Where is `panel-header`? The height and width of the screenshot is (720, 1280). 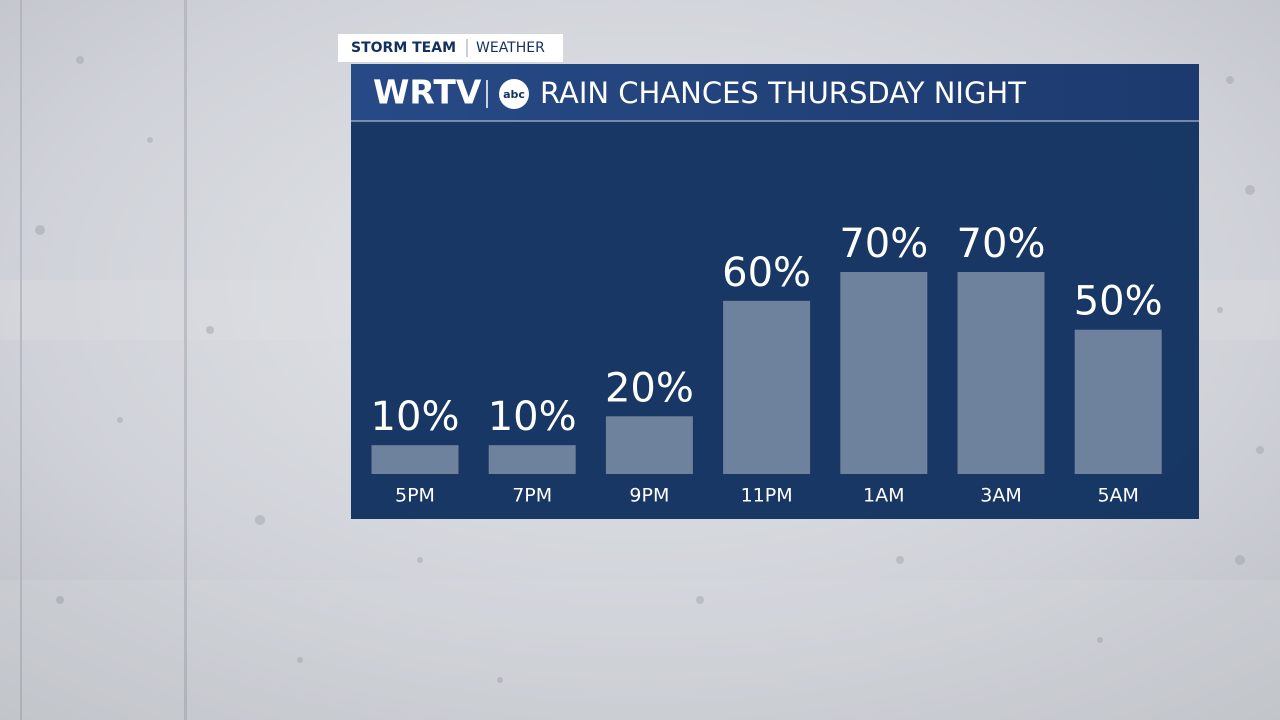
panel-header is located at coordinates (775, 92).